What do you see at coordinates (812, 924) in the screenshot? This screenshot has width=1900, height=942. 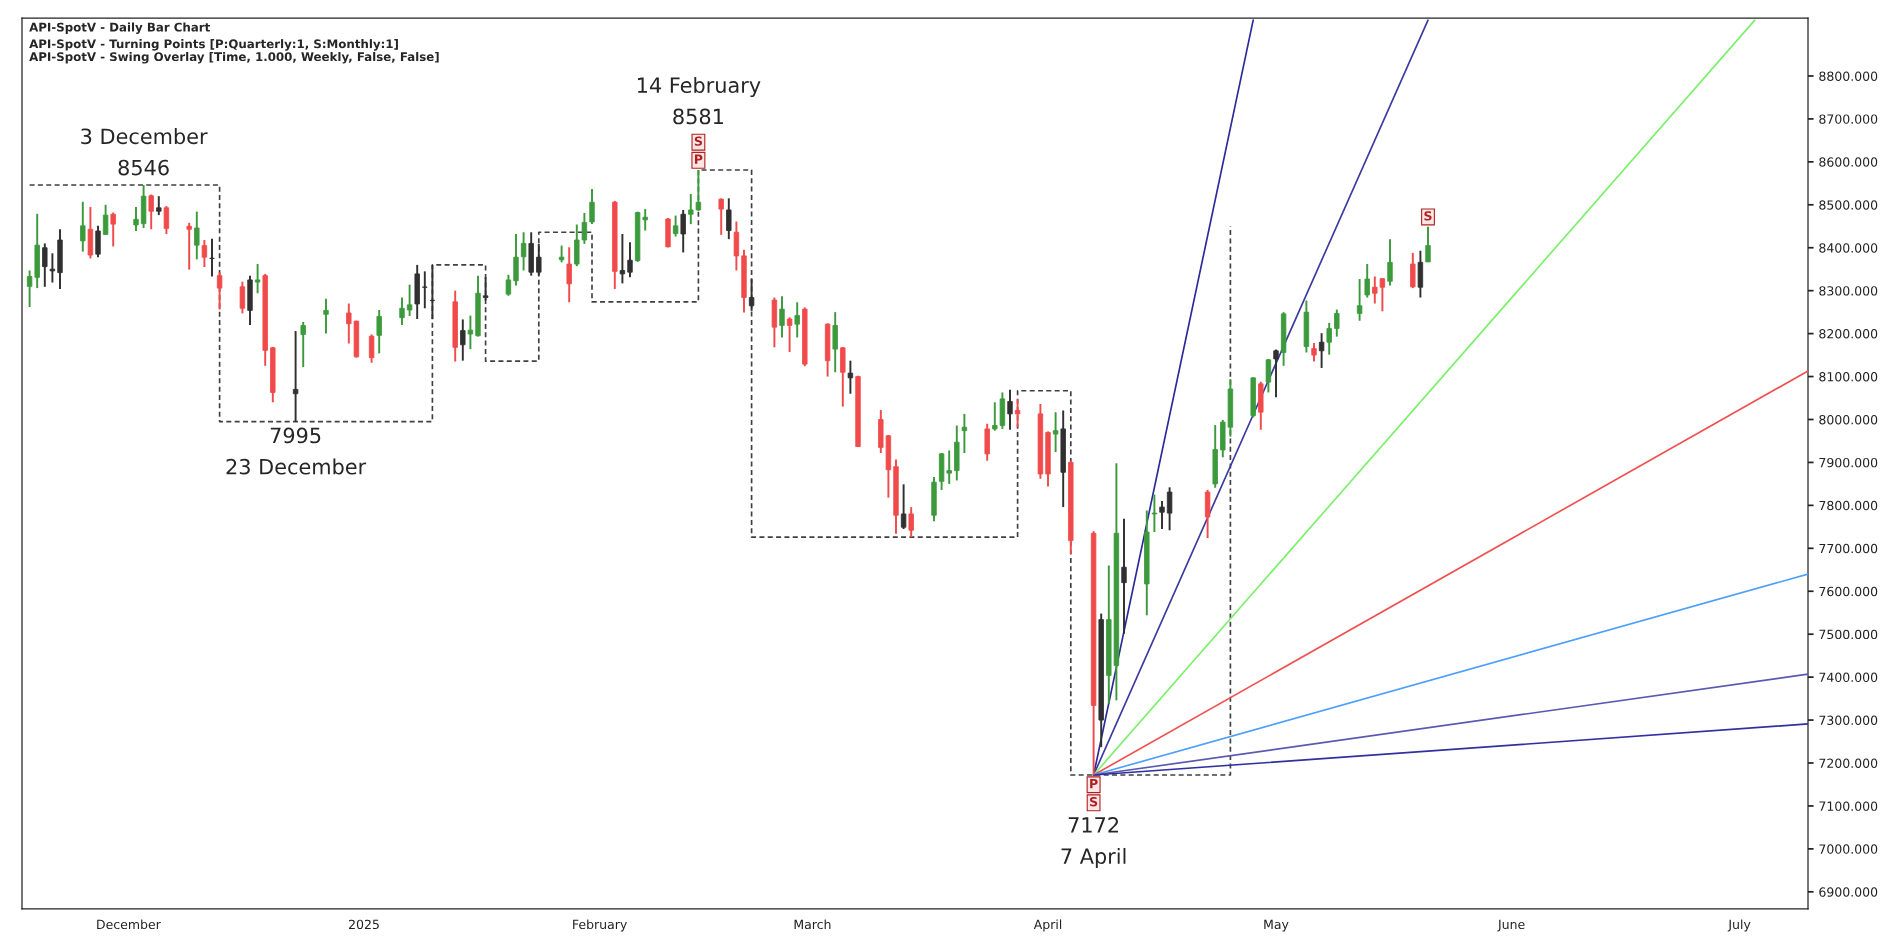 I see `x-tick-label: March` at bounding box center [812, 924].